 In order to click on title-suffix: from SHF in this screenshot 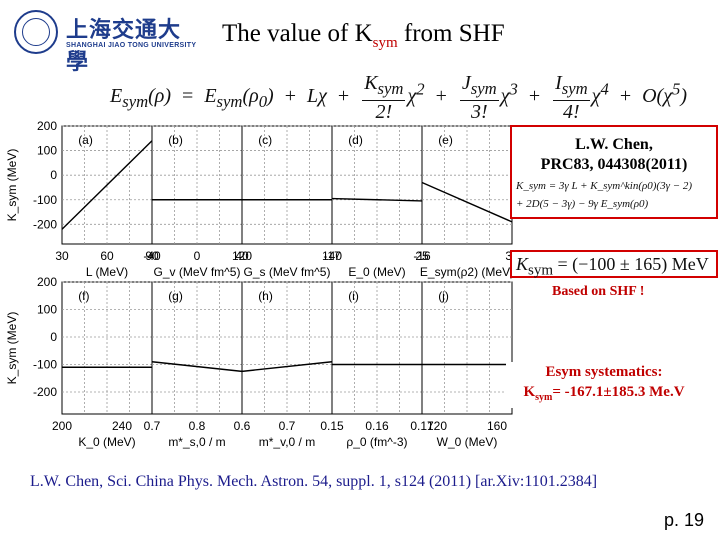, I will do `click(451, 33)`.